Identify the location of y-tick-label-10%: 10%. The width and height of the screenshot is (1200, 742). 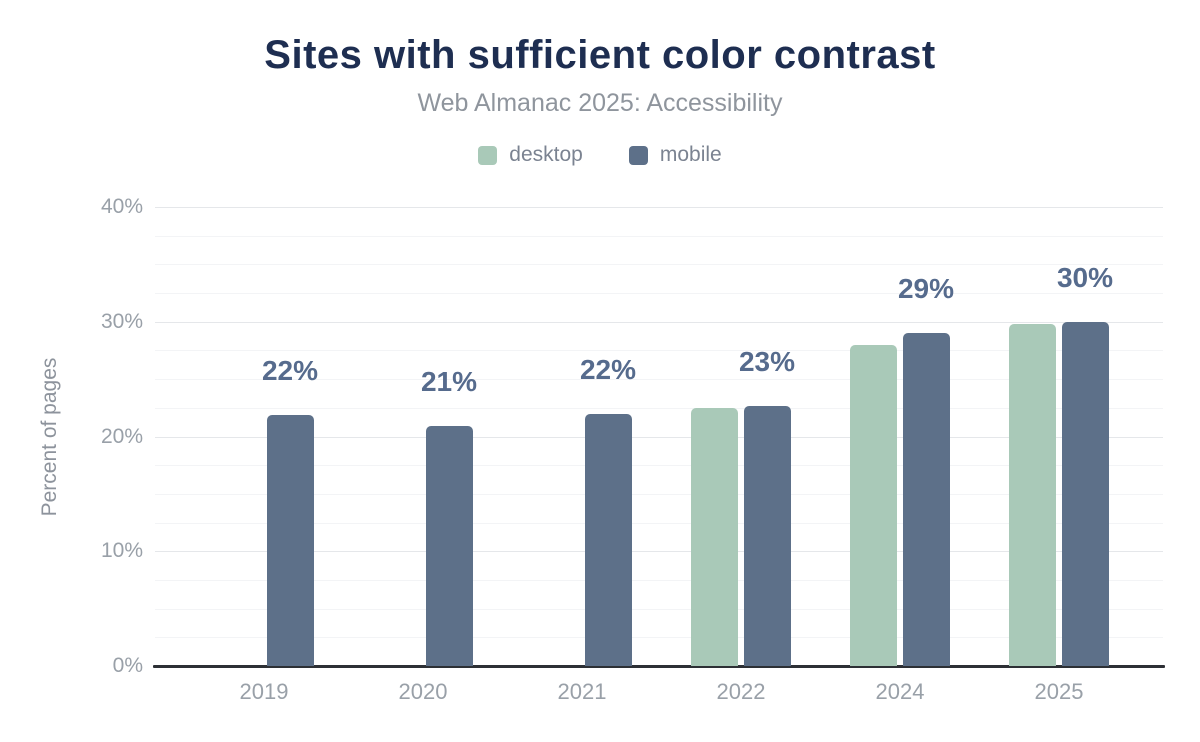
(121, 551).